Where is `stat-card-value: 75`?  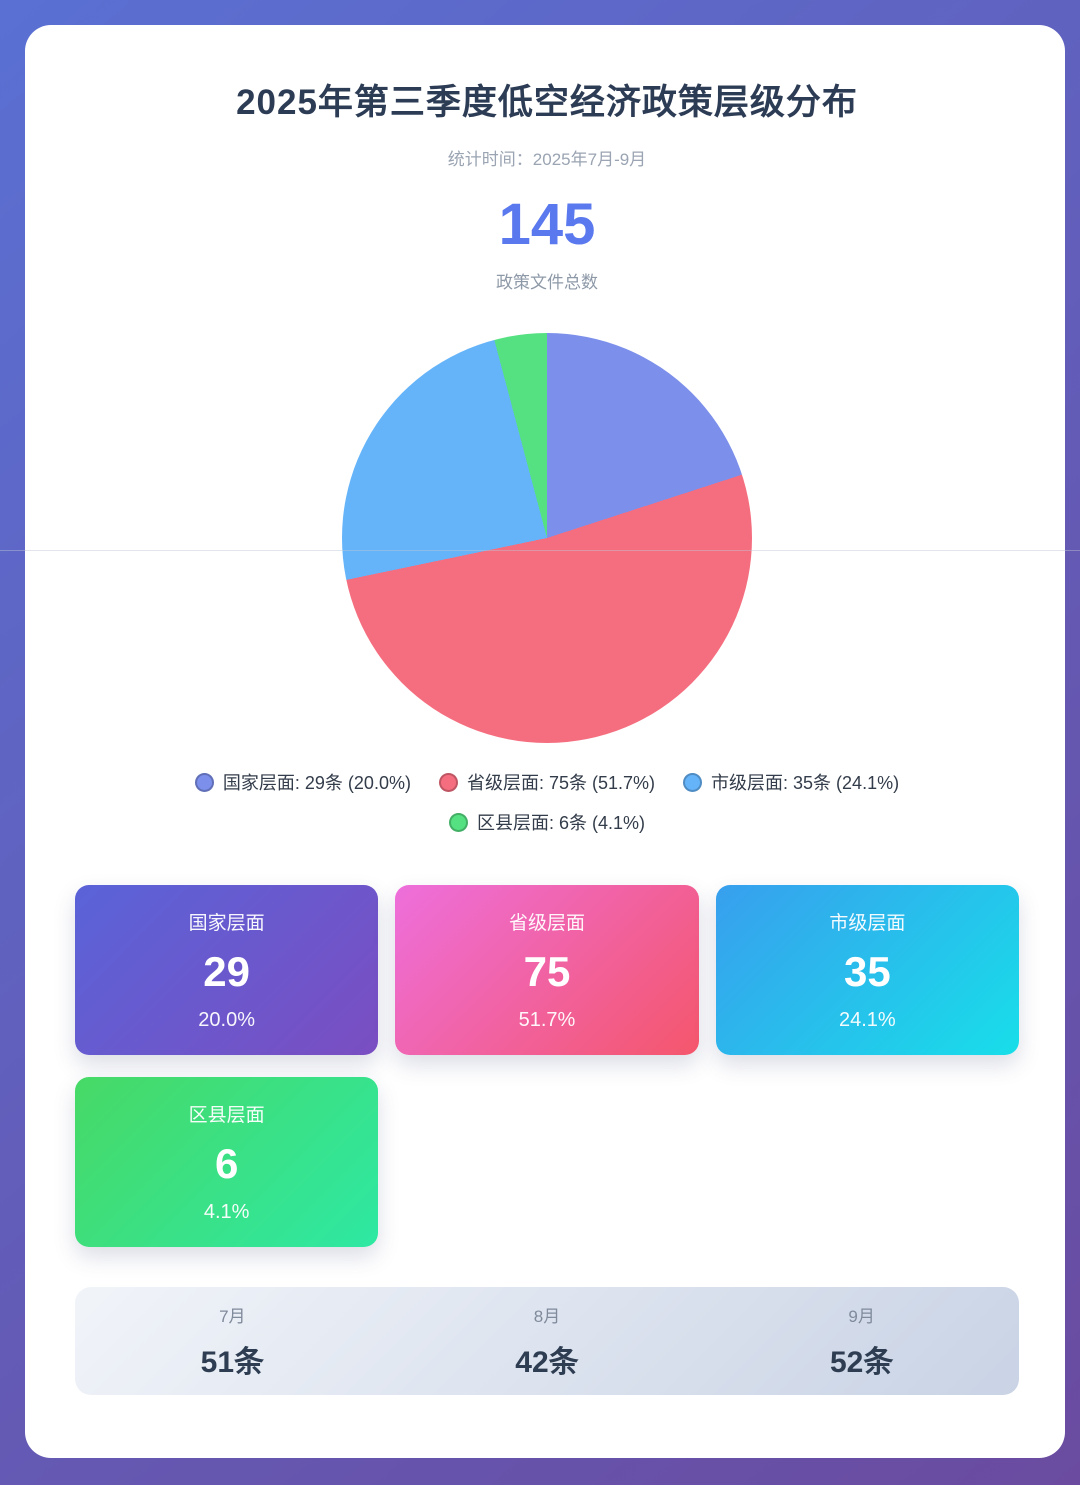
stat-card-value: 75 is located at coordinates (547, 972).